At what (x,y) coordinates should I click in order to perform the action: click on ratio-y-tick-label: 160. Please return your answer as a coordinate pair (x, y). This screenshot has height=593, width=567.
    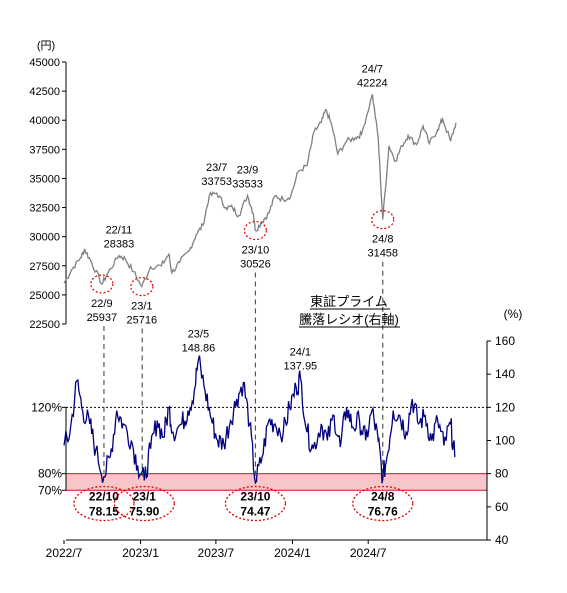
    Looking at the image, I should click on (505, 341).